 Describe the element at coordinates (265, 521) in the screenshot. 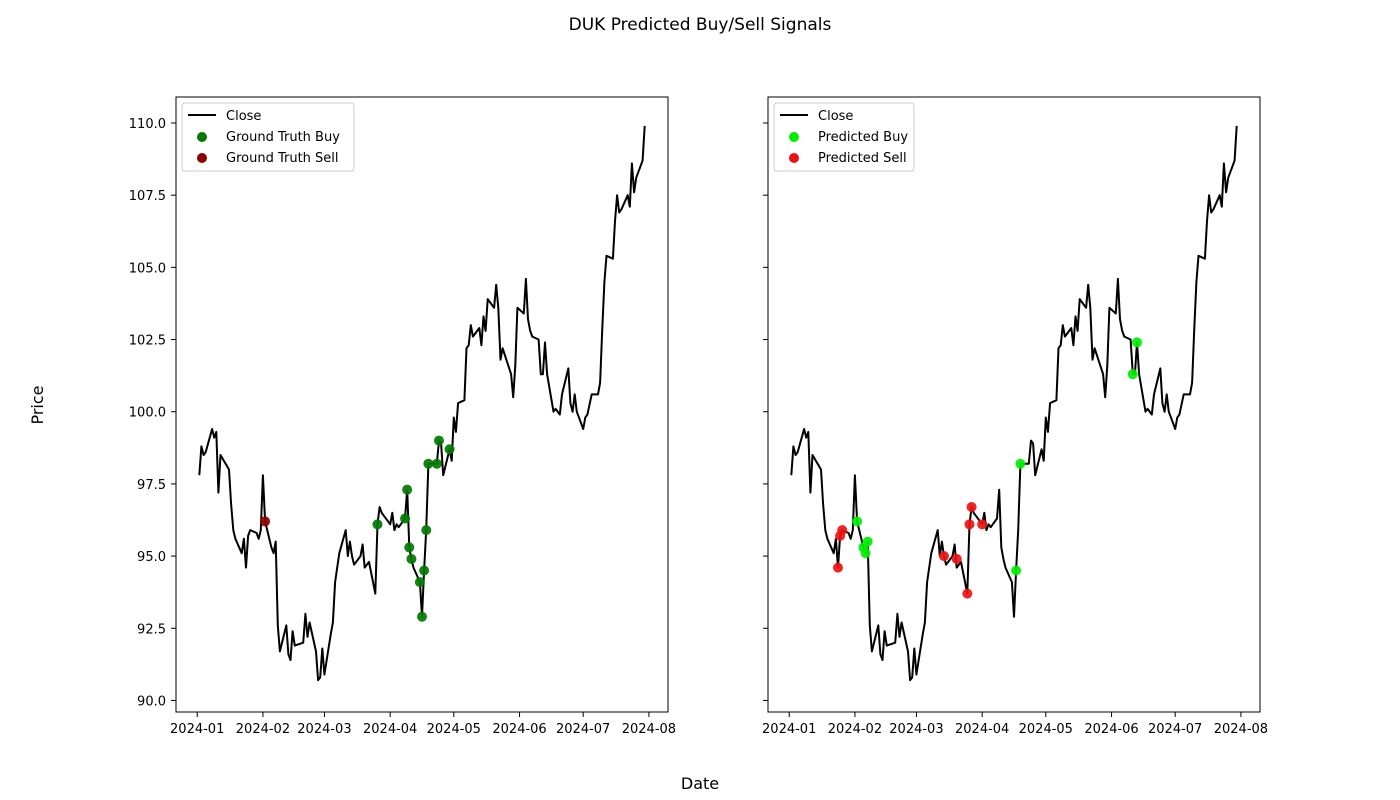

I see `left-ground-truth-sell-point` at that location.